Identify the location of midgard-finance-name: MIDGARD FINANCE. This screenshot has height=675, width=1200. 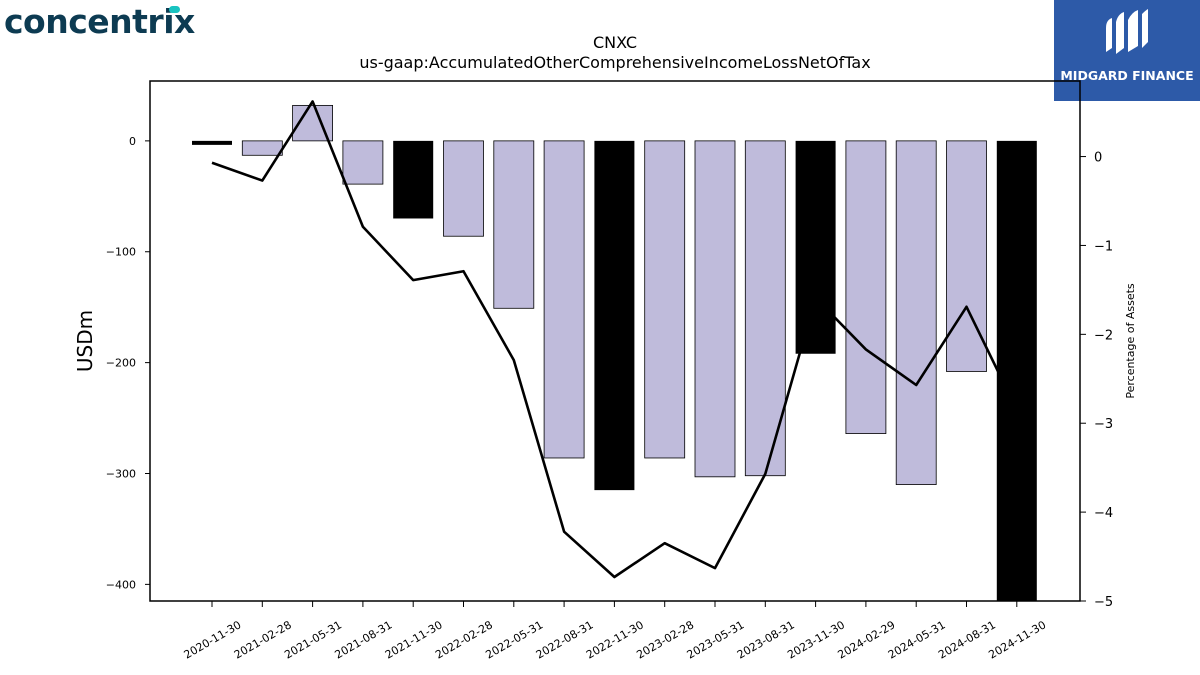
(1127, 75).